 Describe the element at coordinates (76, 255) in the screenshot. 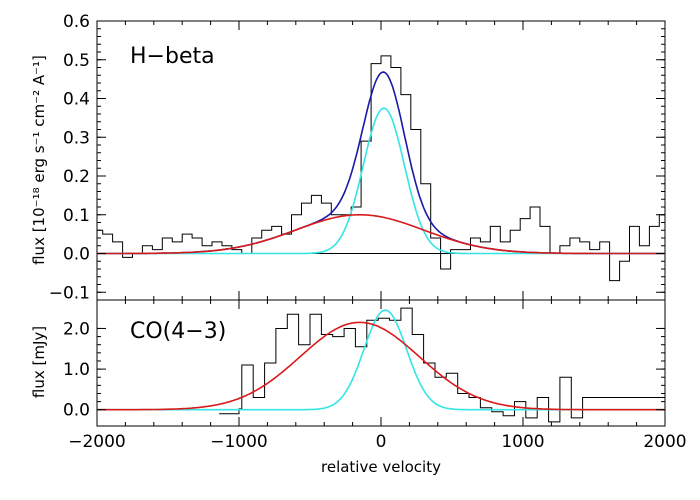

I see `hbeta-y-tick-label: 0.0` at that location.